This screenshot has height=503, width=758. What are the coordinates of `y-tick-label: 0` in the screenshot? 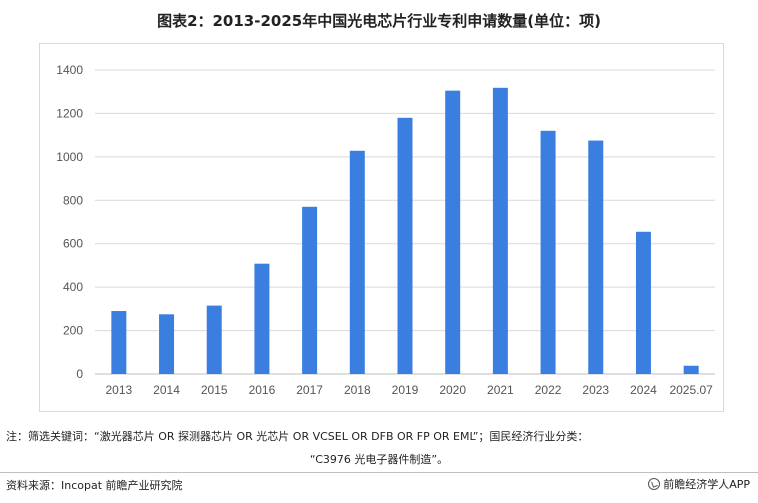 It's located at (79, 374).